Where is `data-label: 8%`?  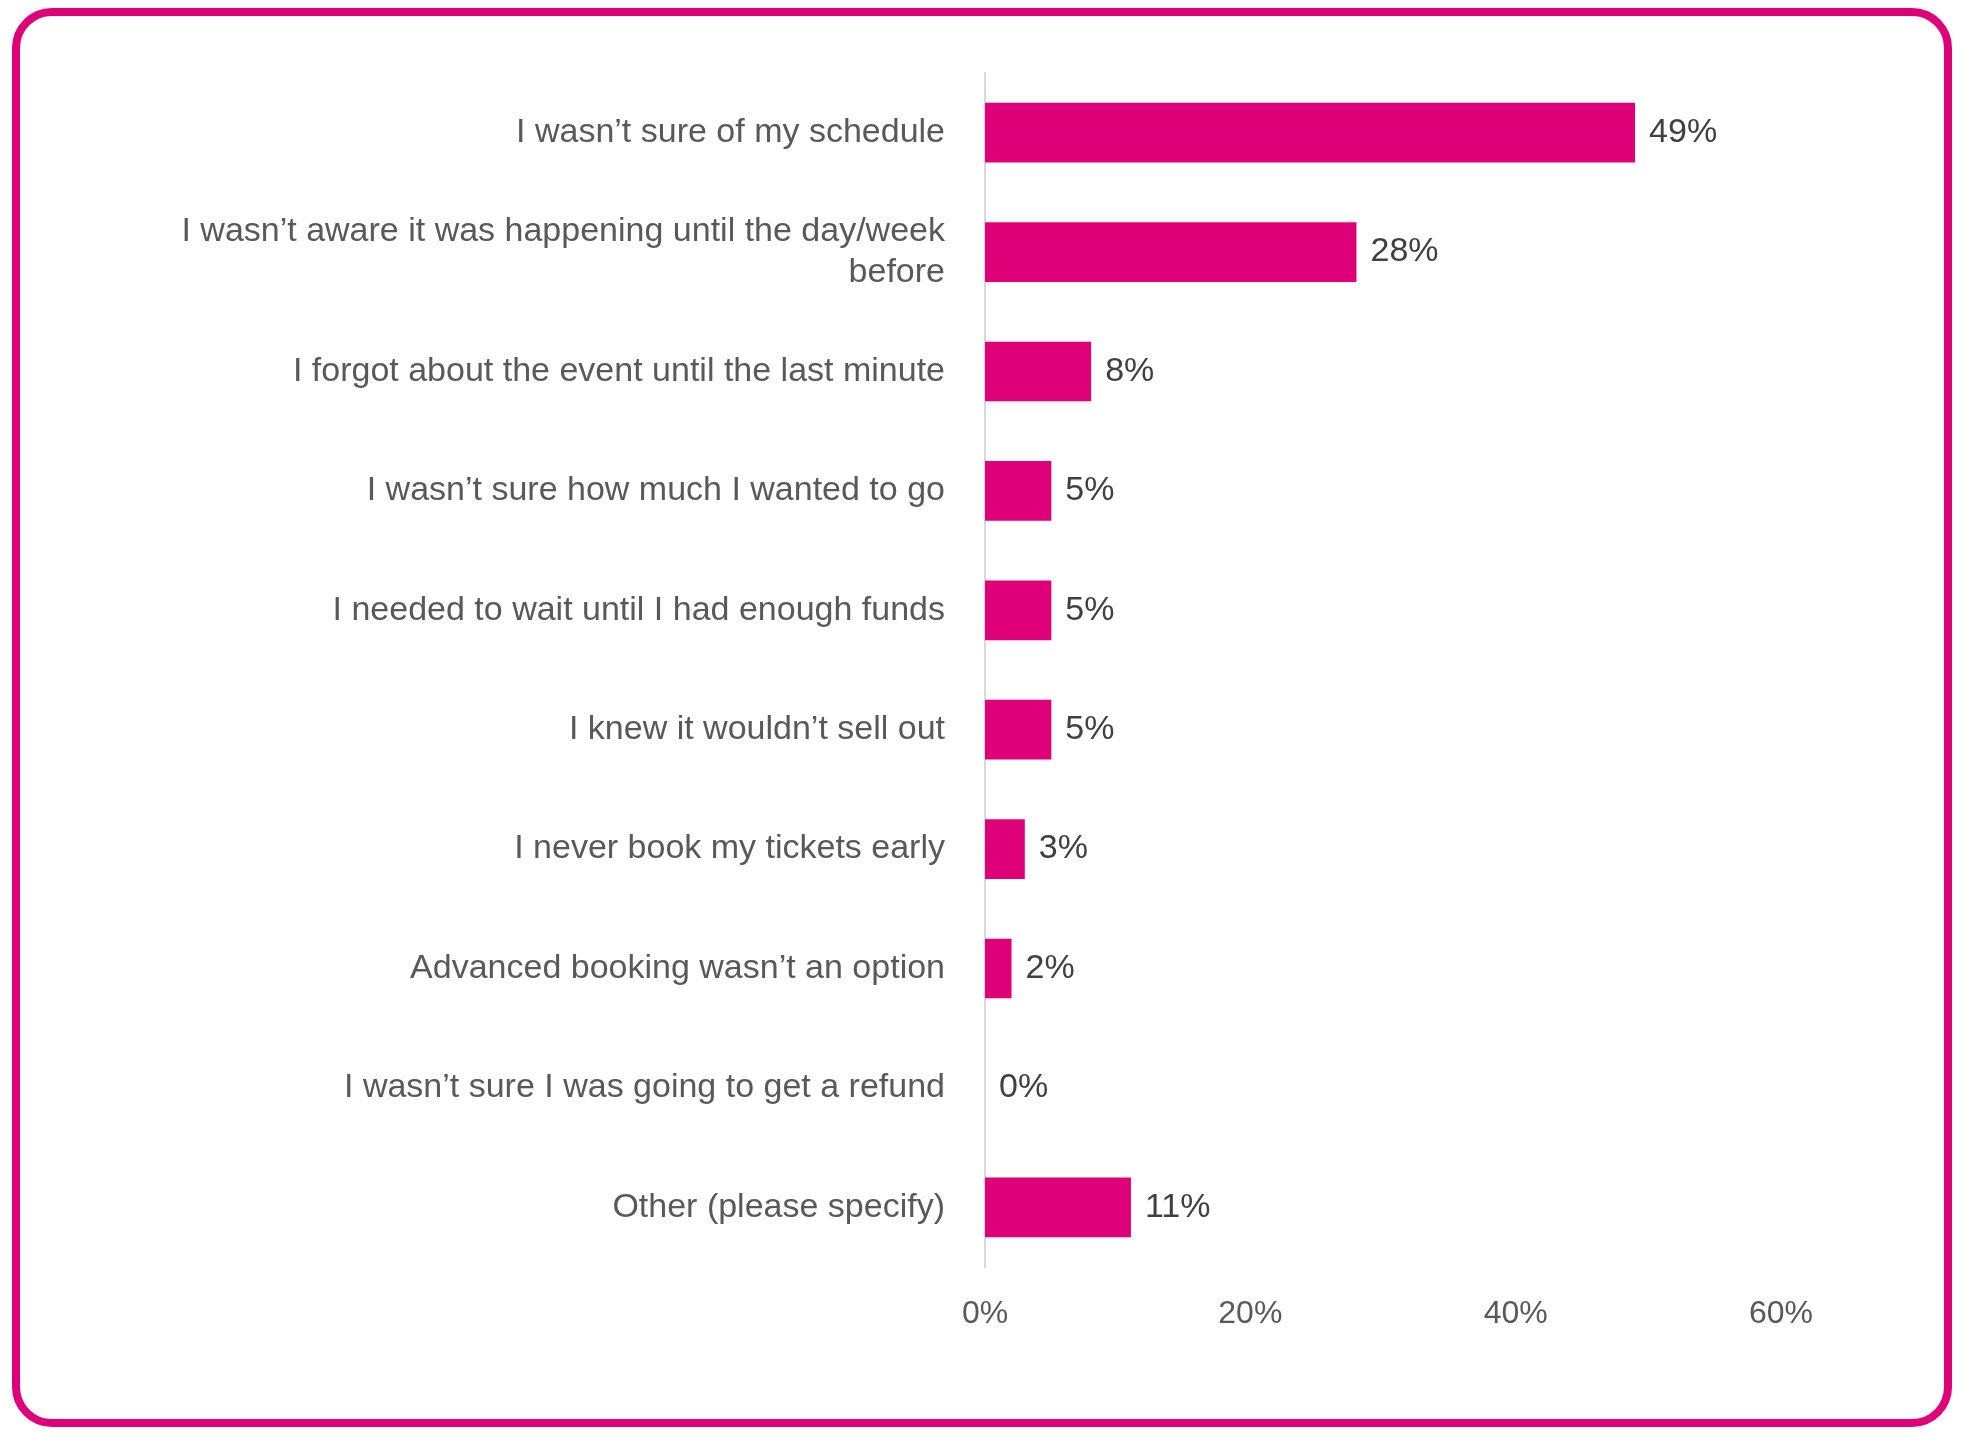 data-label: 8% is located at coordinates (1130, 368).